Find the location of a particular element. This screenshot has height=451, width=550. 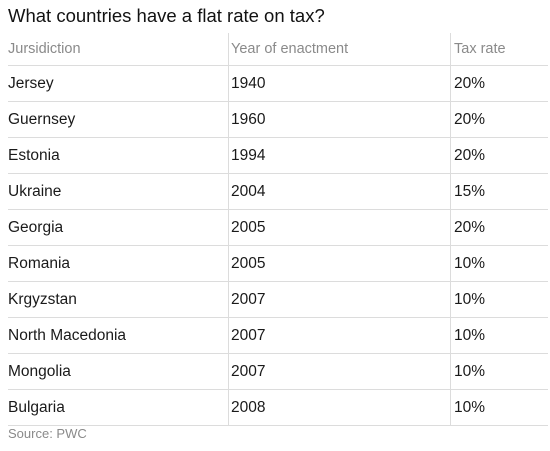

cell-jurisdiction: North Macedonia is located at coordinates (67, 335).